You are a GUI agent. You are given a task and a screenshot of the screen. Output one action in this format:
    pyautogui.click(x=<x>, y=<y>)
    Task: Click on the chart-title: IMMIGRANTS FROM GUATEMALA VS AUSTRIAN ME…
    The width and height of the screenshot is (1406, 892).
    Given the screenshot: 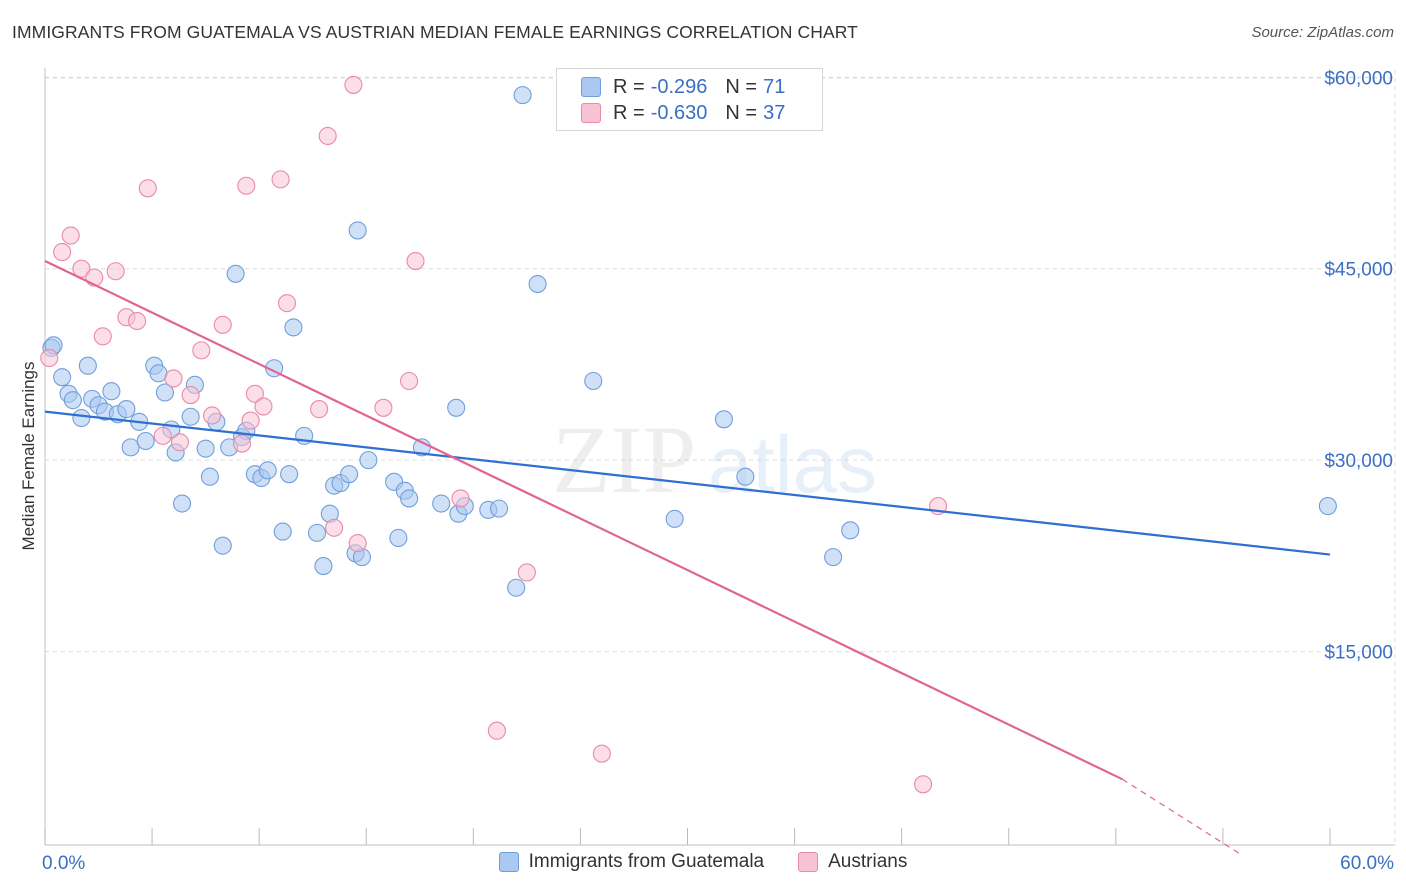 What is the action you would take?
    pyautogui.click(x=435, y=32)
    